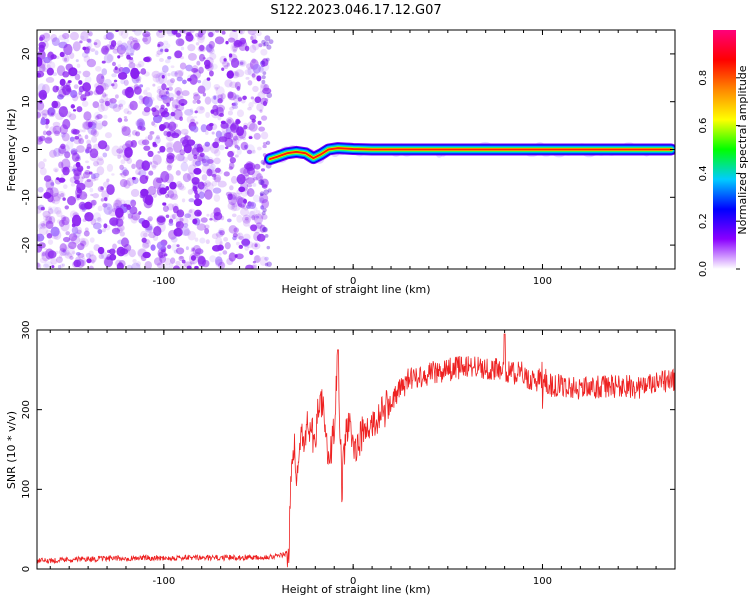 This screenshot has width=750, height=600. What do you see at coordinates (11, 450) in the screenshot?
I see `snr-y-label: SNR (10 * v/v)` at bounding box center [11, 450].